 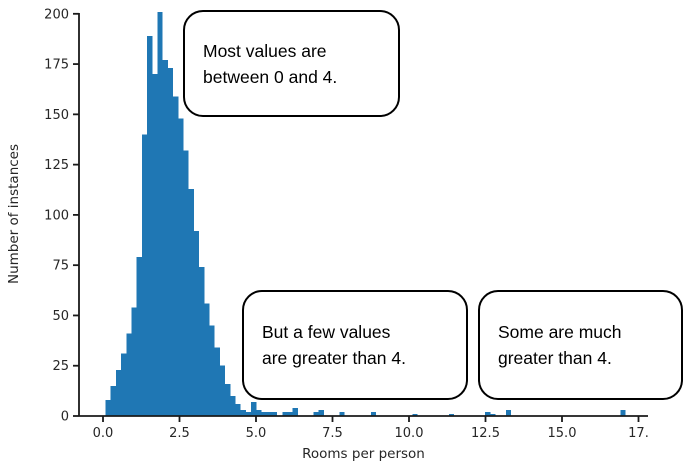 I want to click on annotation-line: Some are much, so click(x=560, y=332).